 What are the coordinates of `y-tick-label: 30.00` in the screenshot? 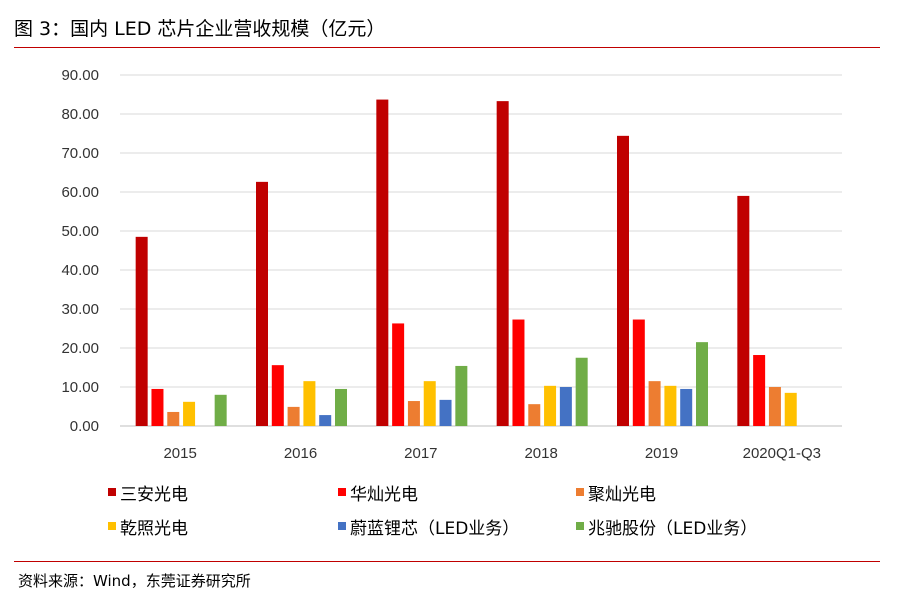 It's located at (80, 309).